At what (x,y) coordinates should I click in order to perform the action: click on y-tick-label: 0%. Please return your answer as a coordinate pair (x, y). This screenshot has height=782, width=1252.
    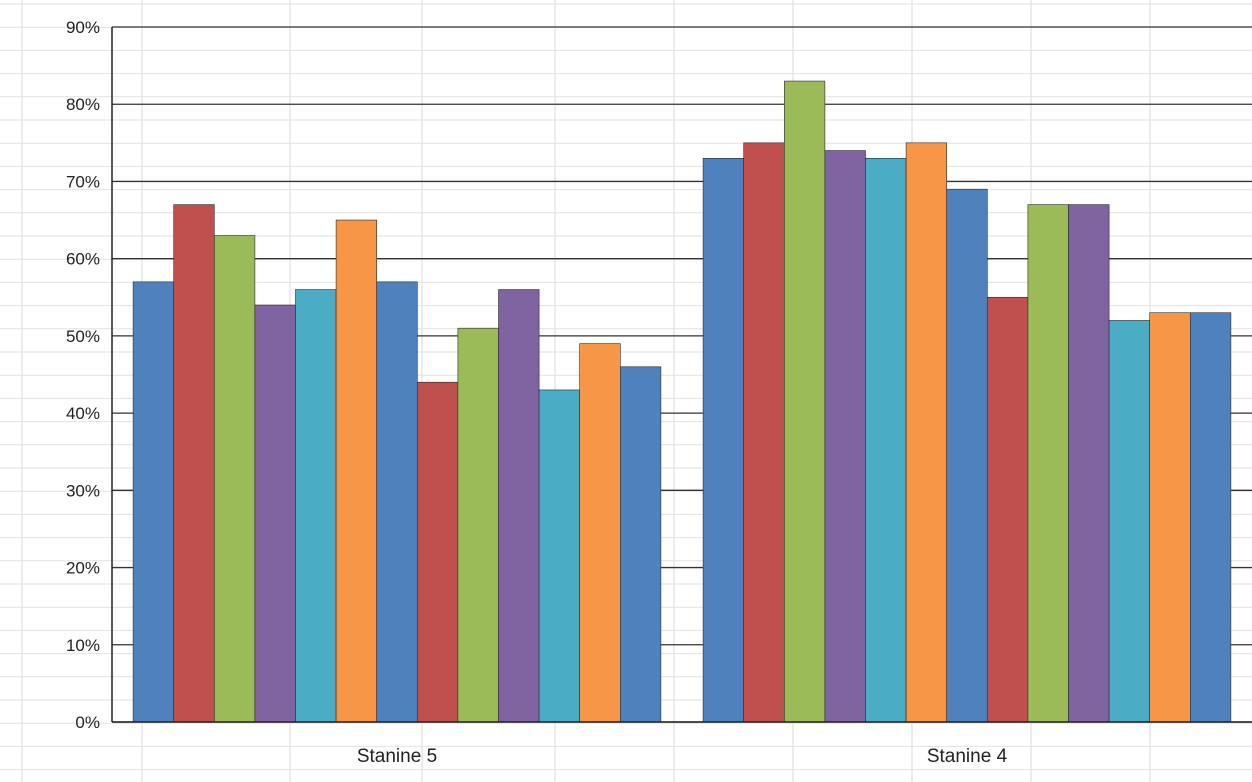
    Looking at the image, I should click on (87, 722).